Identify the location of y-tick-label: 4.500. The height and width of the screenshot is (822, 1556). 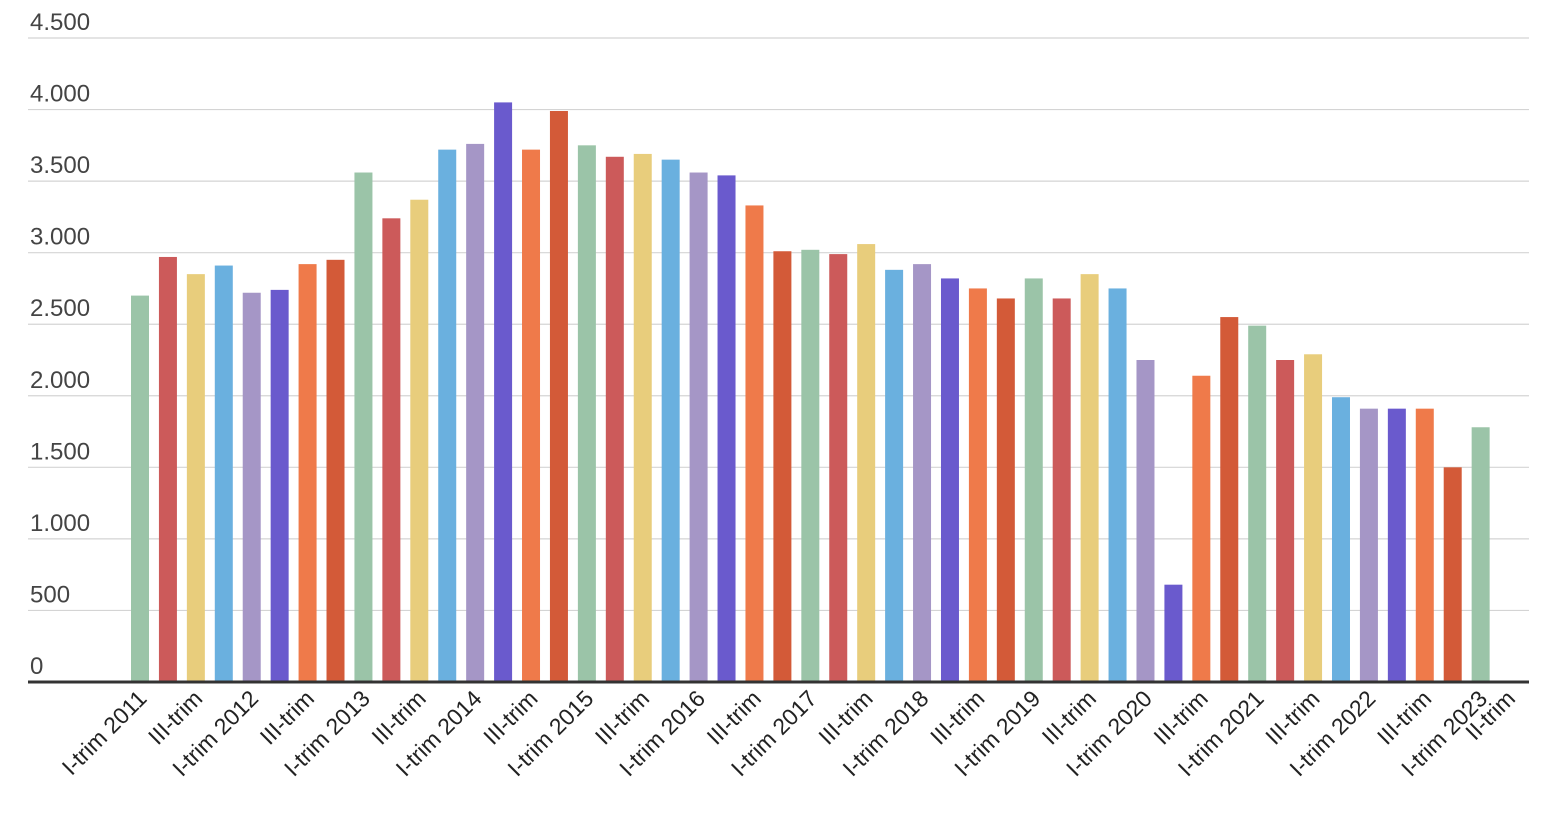
(60, 22).